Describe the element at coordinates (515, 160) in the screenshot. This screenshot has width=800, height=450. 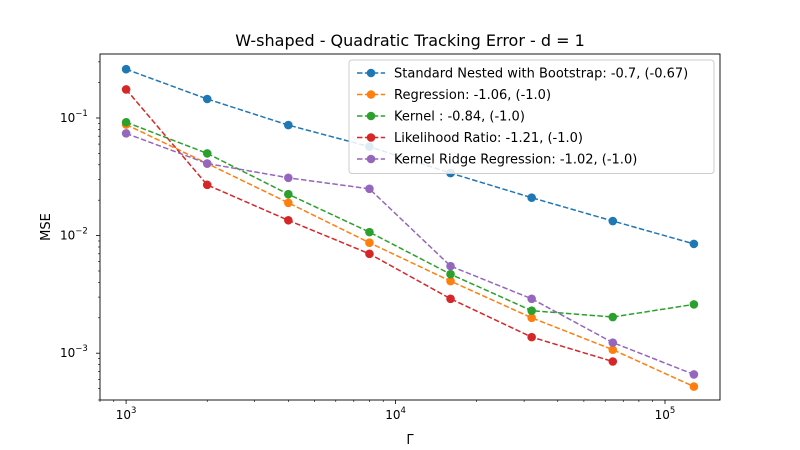
I see `legend-label: Kernel Ridge Regression: -1.02, (-1.0)` at that location.